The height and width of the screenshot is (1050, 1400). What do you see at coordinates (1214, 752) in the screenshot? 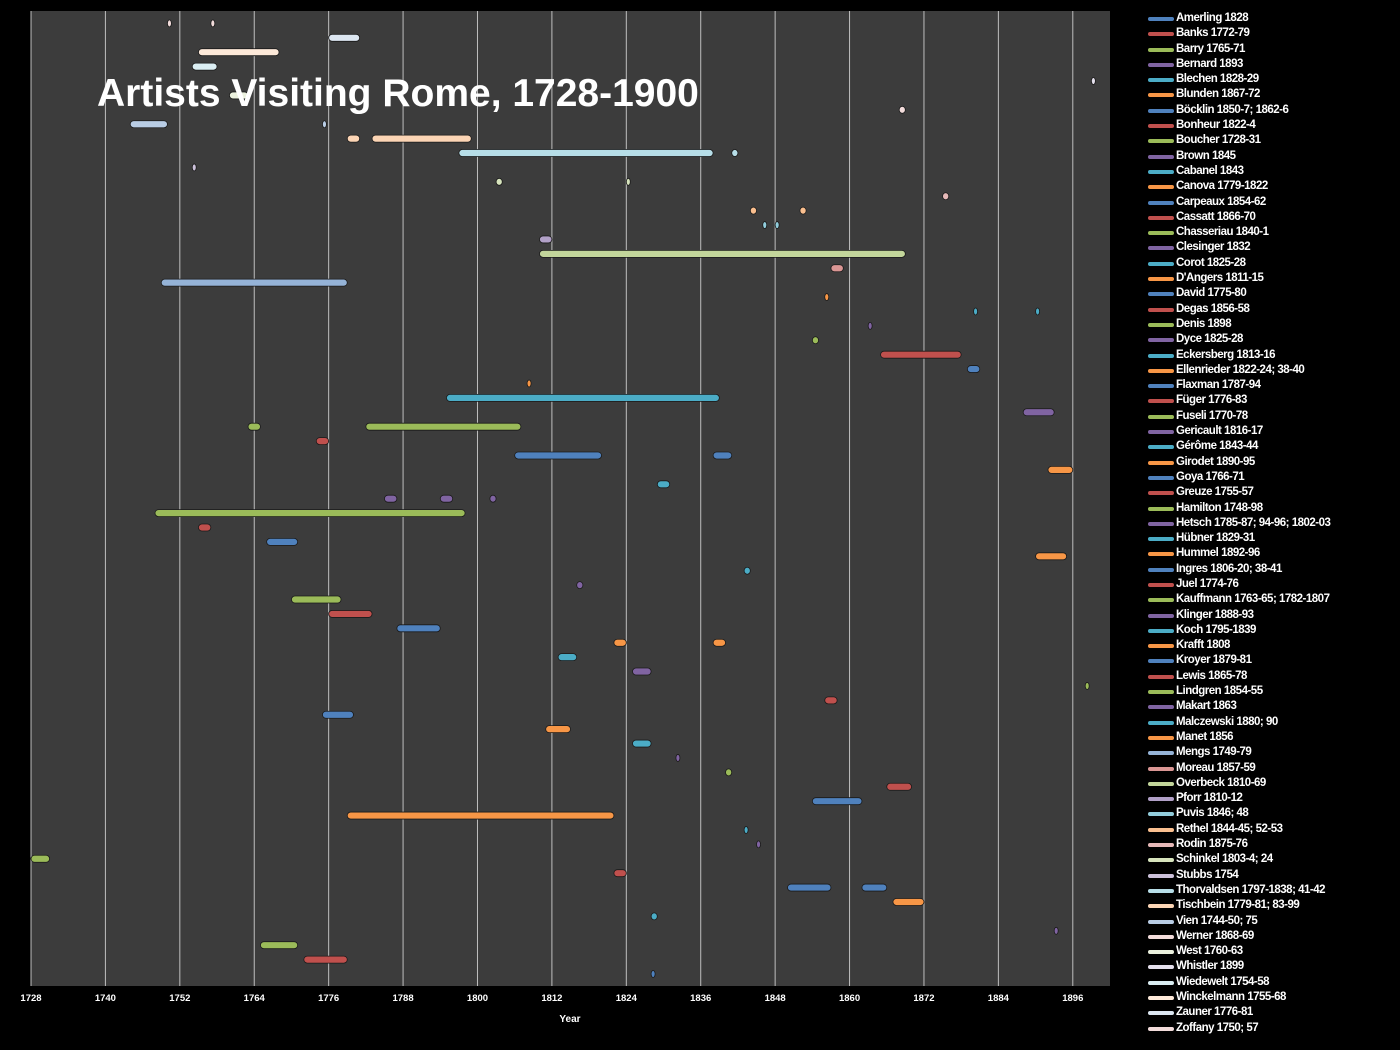
I see `legend-label: Mengs 1749-79` at bounding box center [1214, 752].